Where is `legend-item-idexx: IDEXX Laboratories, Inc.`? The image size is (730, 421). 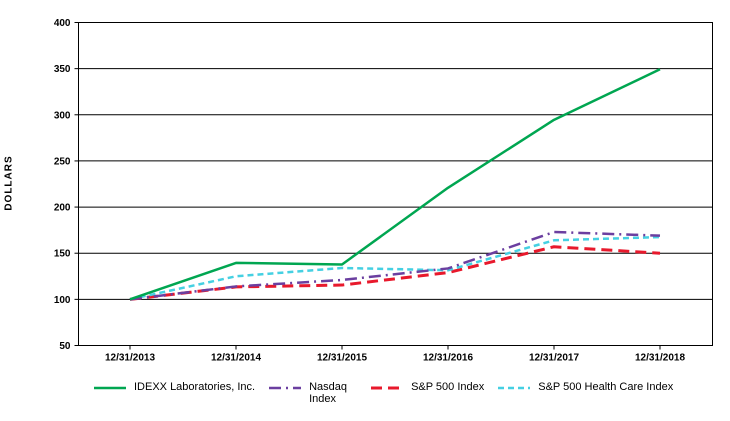 legend-item-idexx: IDEXX Laboratories, Inc. is located at coordinates (174, 387).